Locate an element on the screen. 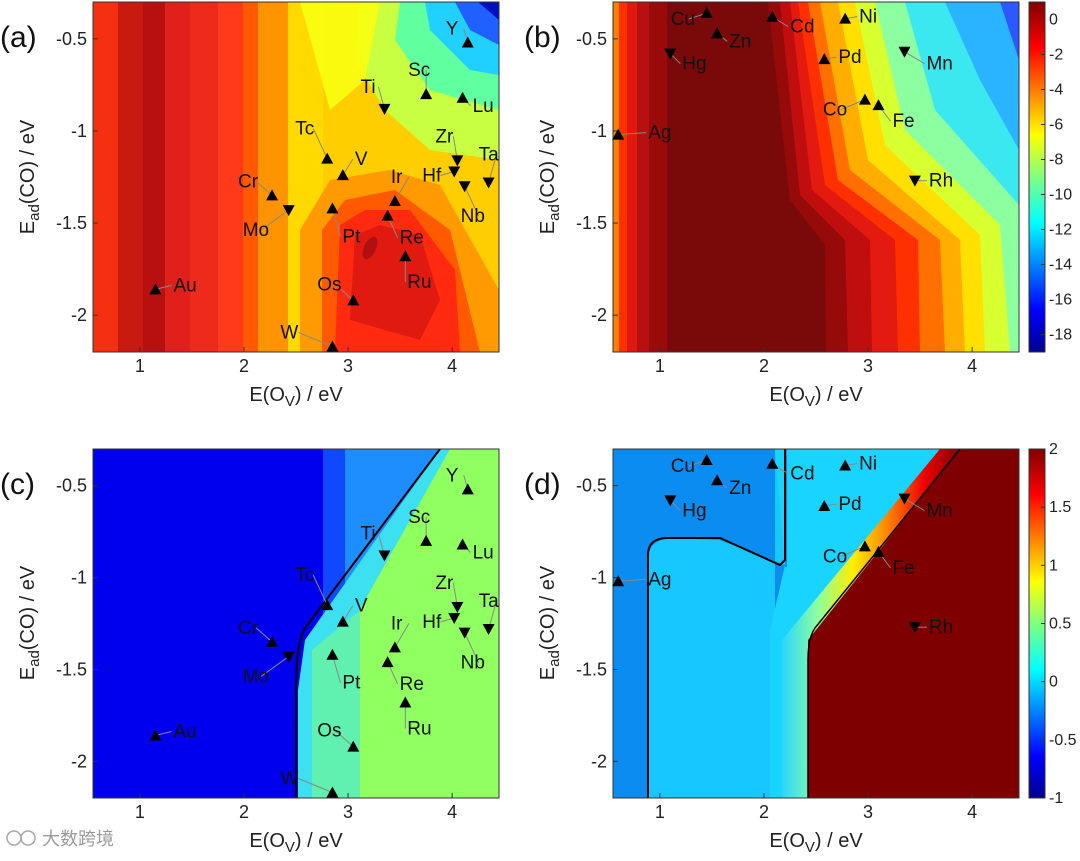 This screenshot has height=861, width=1080. colorbar-tick-label: -16 is located at coordinates (1060, 300).